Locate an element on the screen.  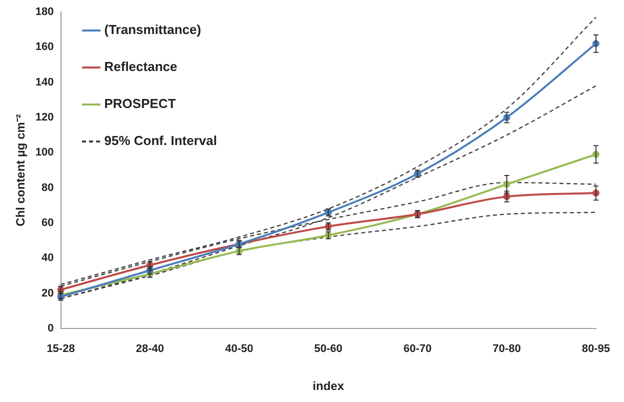
y-tick-label: 20 is located at coordinates (48, 293).